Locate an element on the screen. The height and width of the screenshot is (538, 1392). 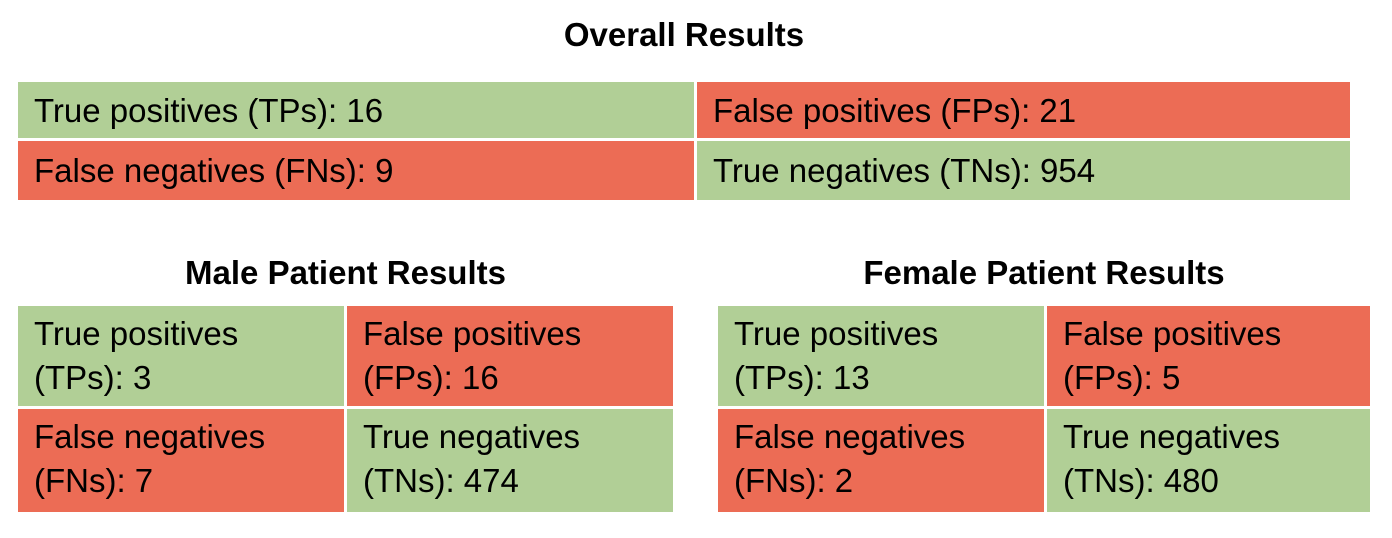
male-tp-label: True positives is located at coordinates (136, 333).